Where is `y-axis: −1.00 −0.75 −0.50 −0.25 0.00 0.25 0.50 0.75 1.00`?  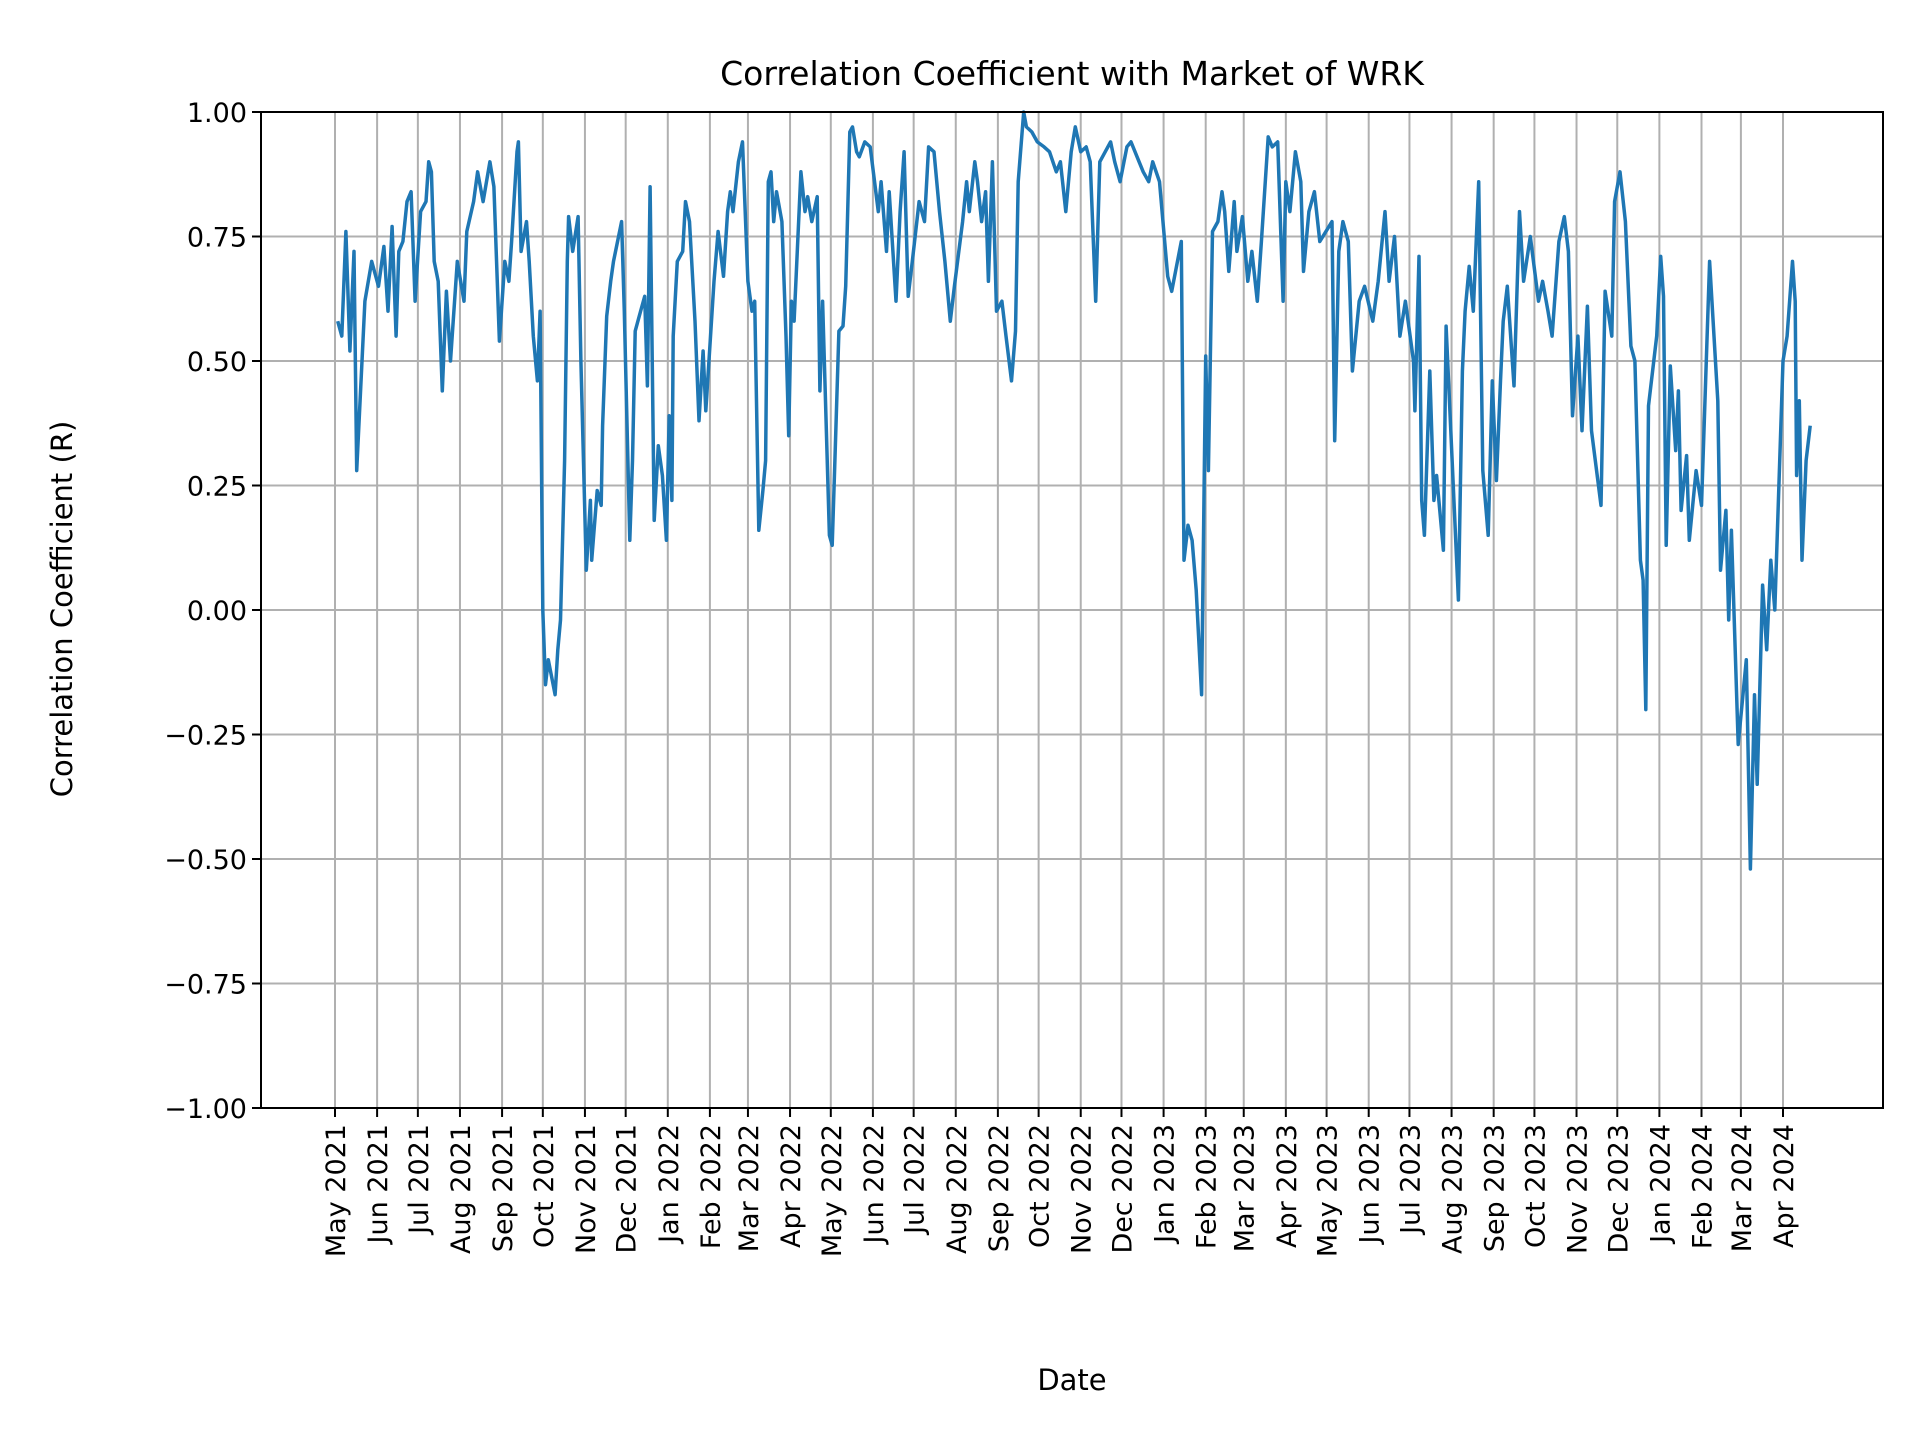
y-axis: −1.00 −0.75 −0.50 −0.25 0.00 0.25 0.50 0.75 1.00 is located at coordinates (212, 611).